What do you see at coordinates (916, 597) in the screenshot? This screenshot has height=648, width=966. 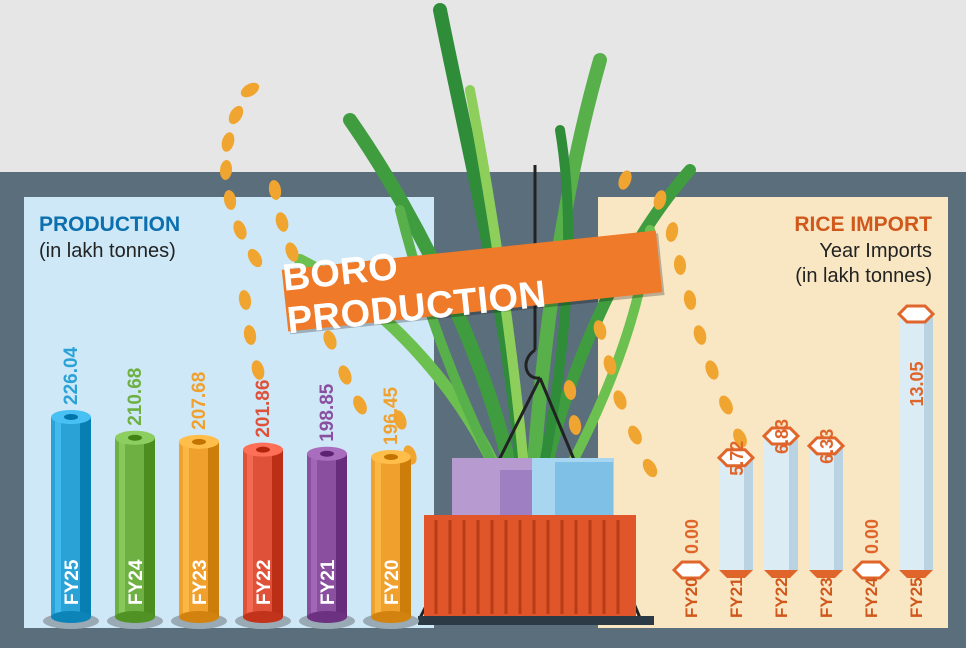 I see `import-category-label-fy25: FY25` at bounding box center [916, 597].